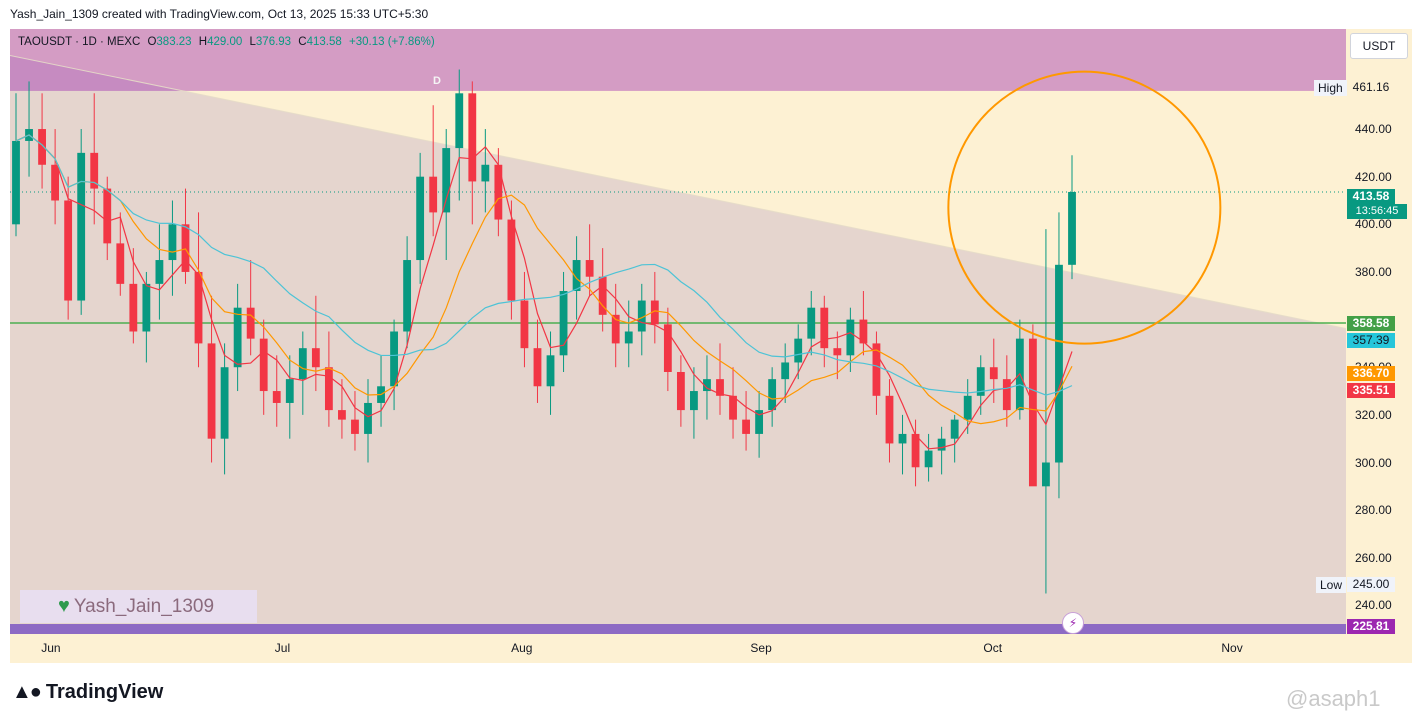 This screenshot has height=723, width=1422. I want to click on high-tag: High, so click(1330, 88).